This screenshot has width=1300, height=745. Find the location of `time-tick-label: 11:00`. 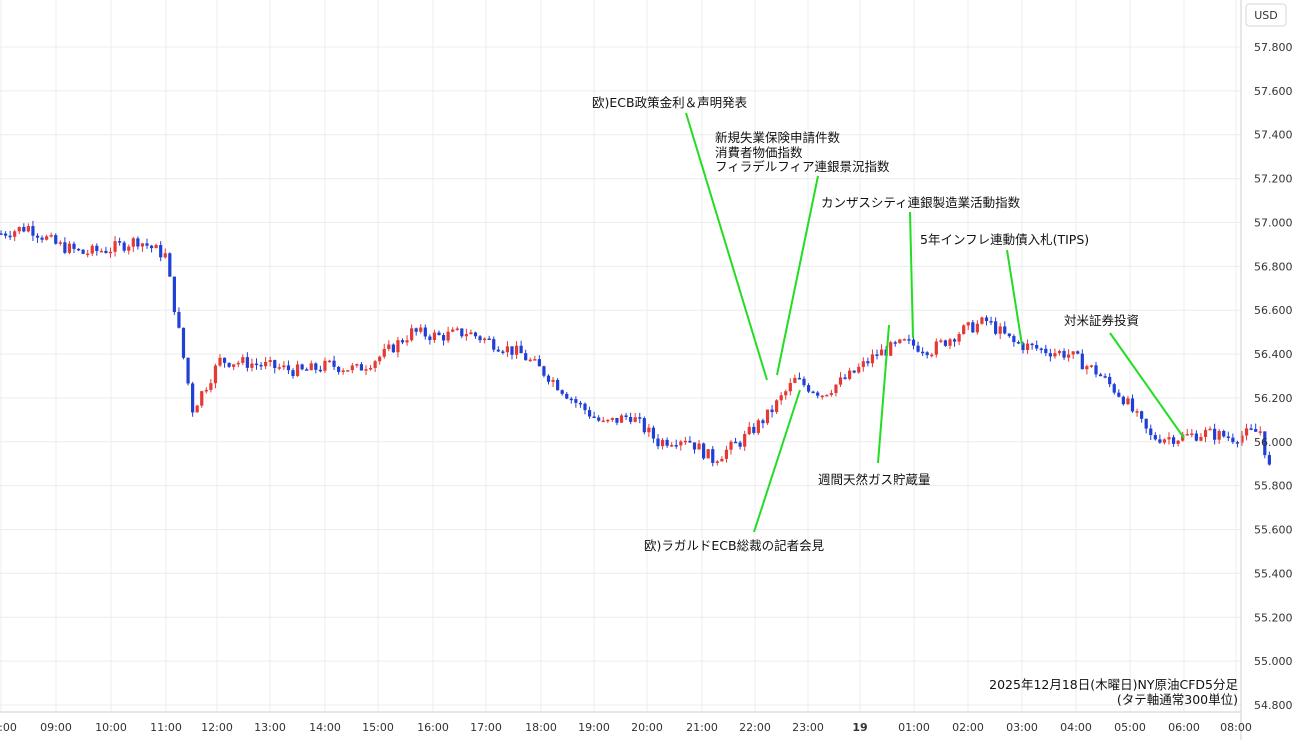

time-tick-label: 11:00 is located at coordinates (166, 727).